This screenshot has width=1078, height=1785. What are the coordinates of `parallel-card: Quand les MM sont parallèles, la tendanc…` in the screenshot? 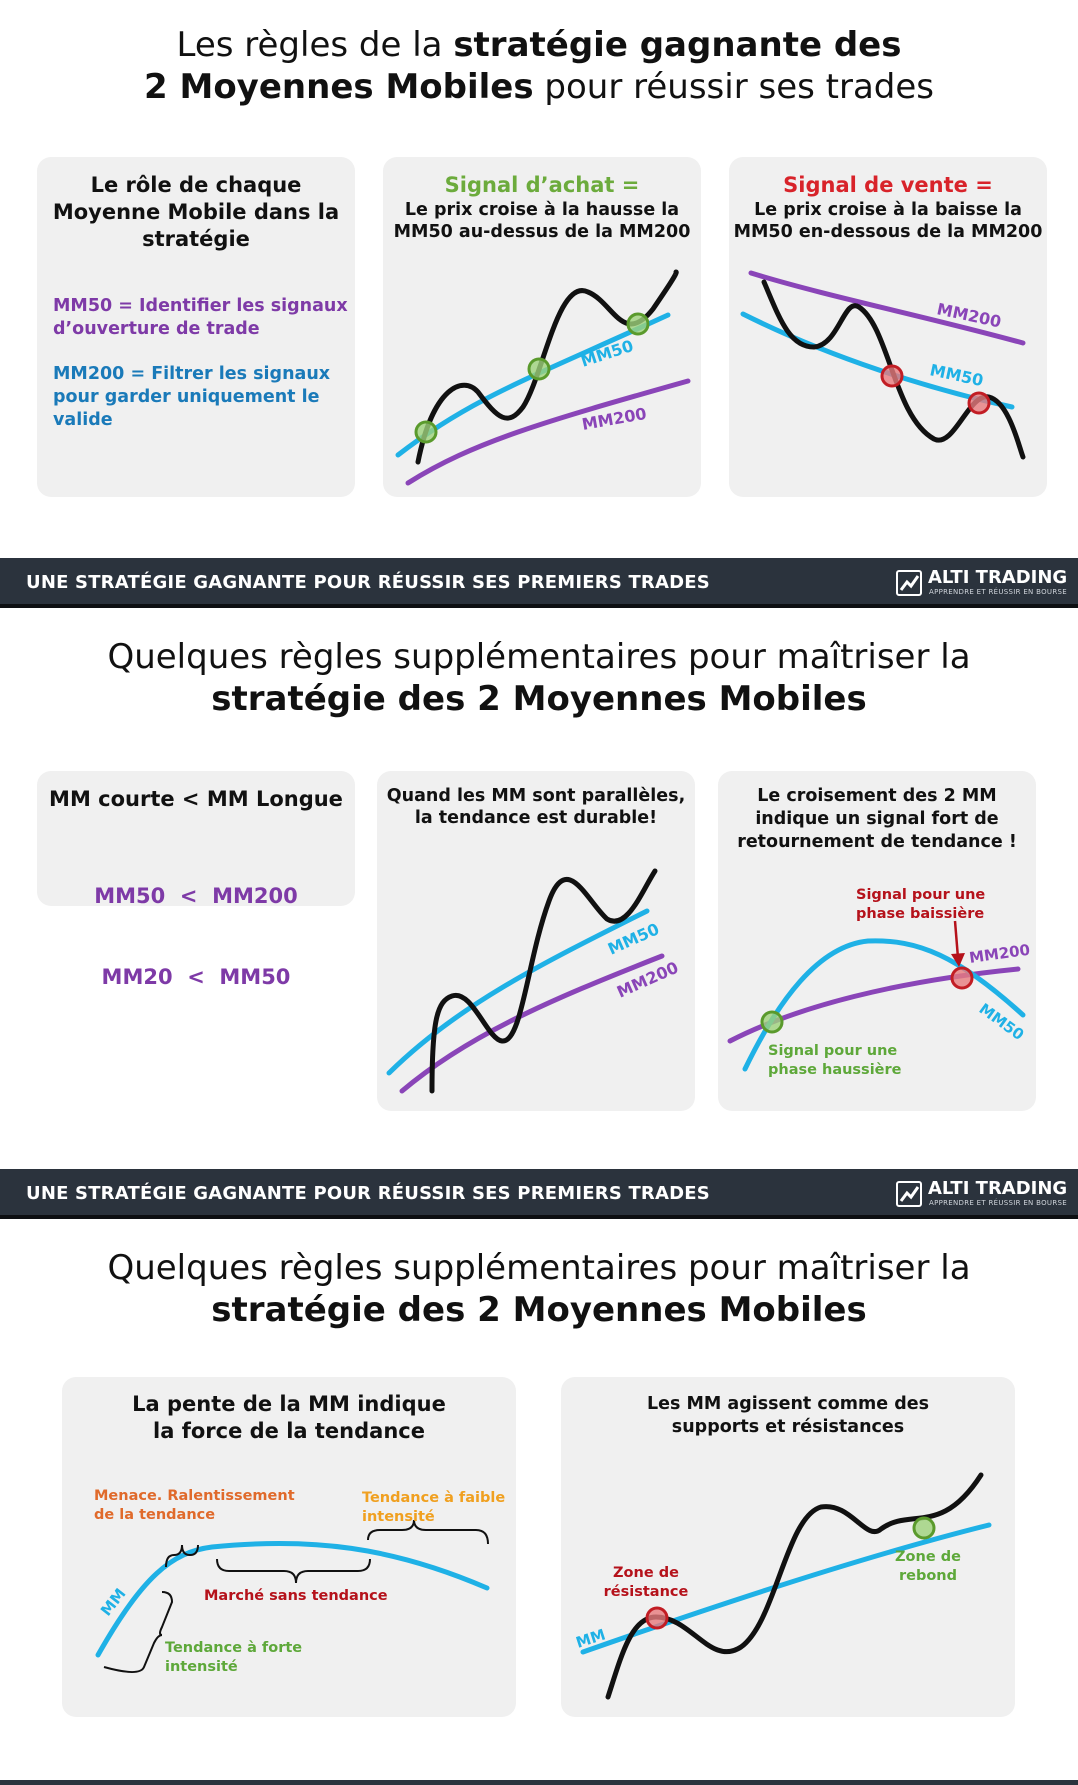 It's located at (536, 941).